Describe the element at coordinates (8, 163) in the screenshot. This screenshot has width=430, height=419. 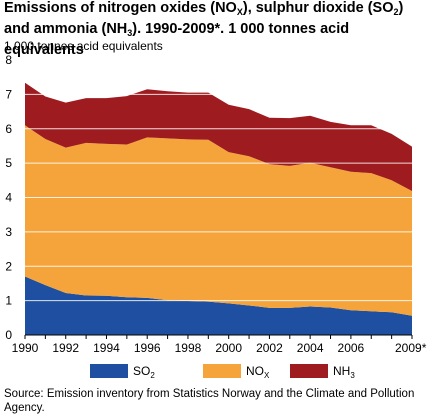
I see `y-tick-label: 5` at that location.